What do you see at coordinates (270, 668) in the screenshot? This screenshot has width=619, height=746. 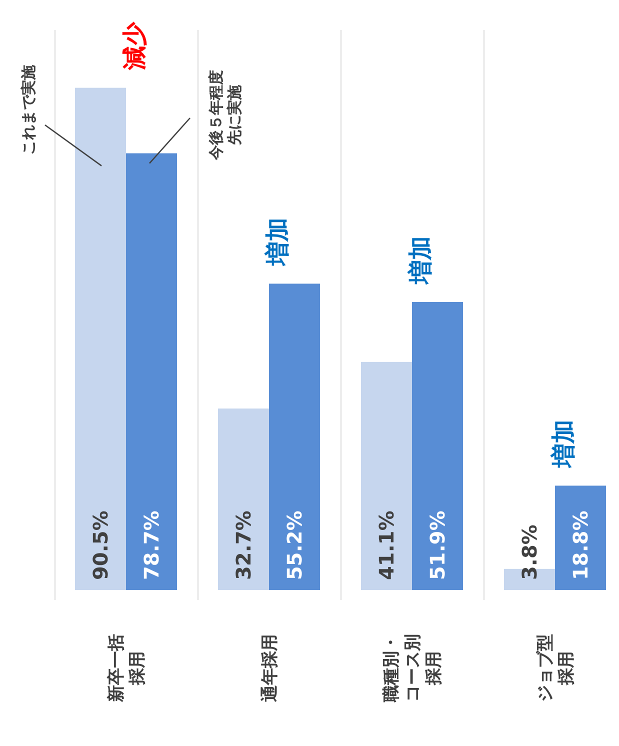 I see `x-tick-label: 通年採用` at bounding box center [270, 668].